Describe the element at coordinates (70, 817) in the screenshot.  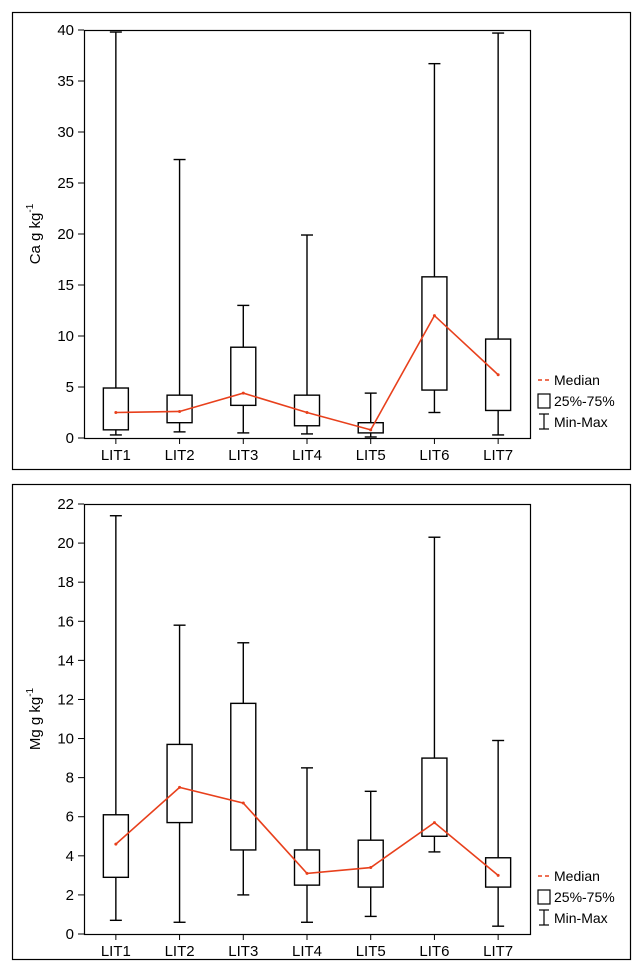
I see `mg-ytick-label-6: 6` at that location.